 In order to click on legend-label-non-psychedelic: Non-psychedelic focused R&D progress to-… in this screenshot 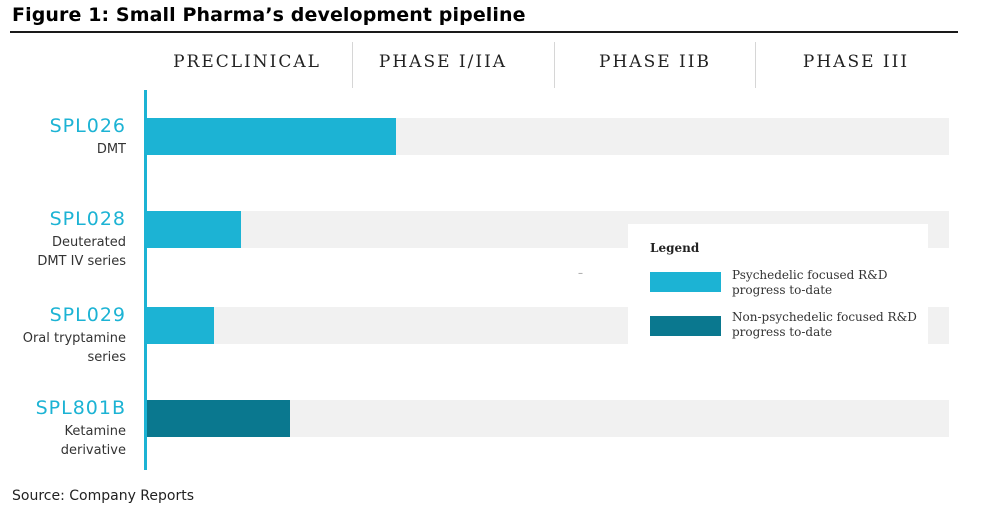, I will do `click(827, 325)`.